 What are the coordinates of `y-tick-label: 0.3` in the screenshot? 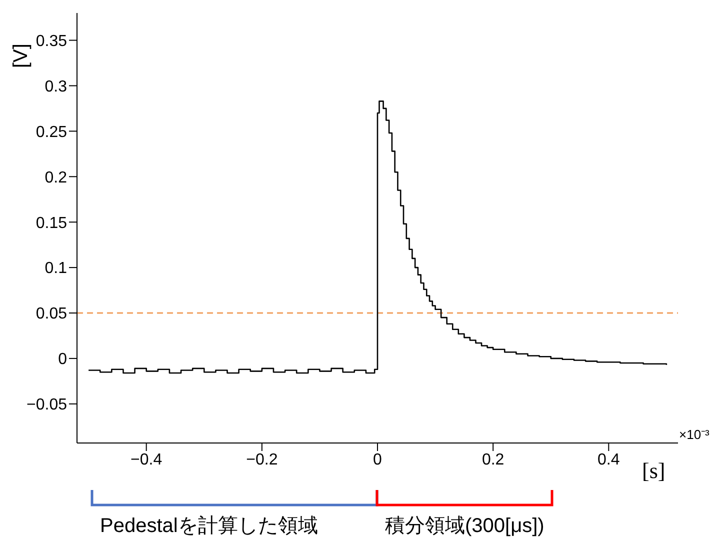 It's located at (56, 87).